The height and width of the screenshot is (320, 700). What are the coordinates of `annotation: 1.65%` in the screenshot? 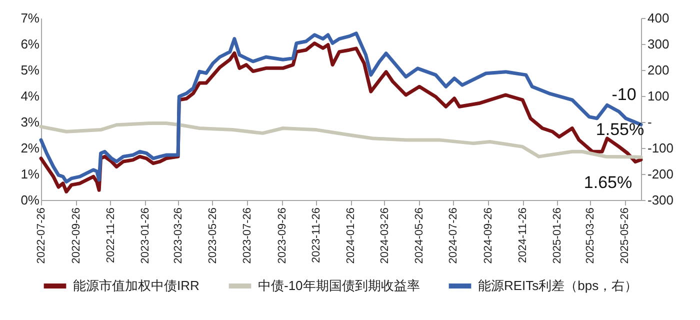 It's located at (608, 182).